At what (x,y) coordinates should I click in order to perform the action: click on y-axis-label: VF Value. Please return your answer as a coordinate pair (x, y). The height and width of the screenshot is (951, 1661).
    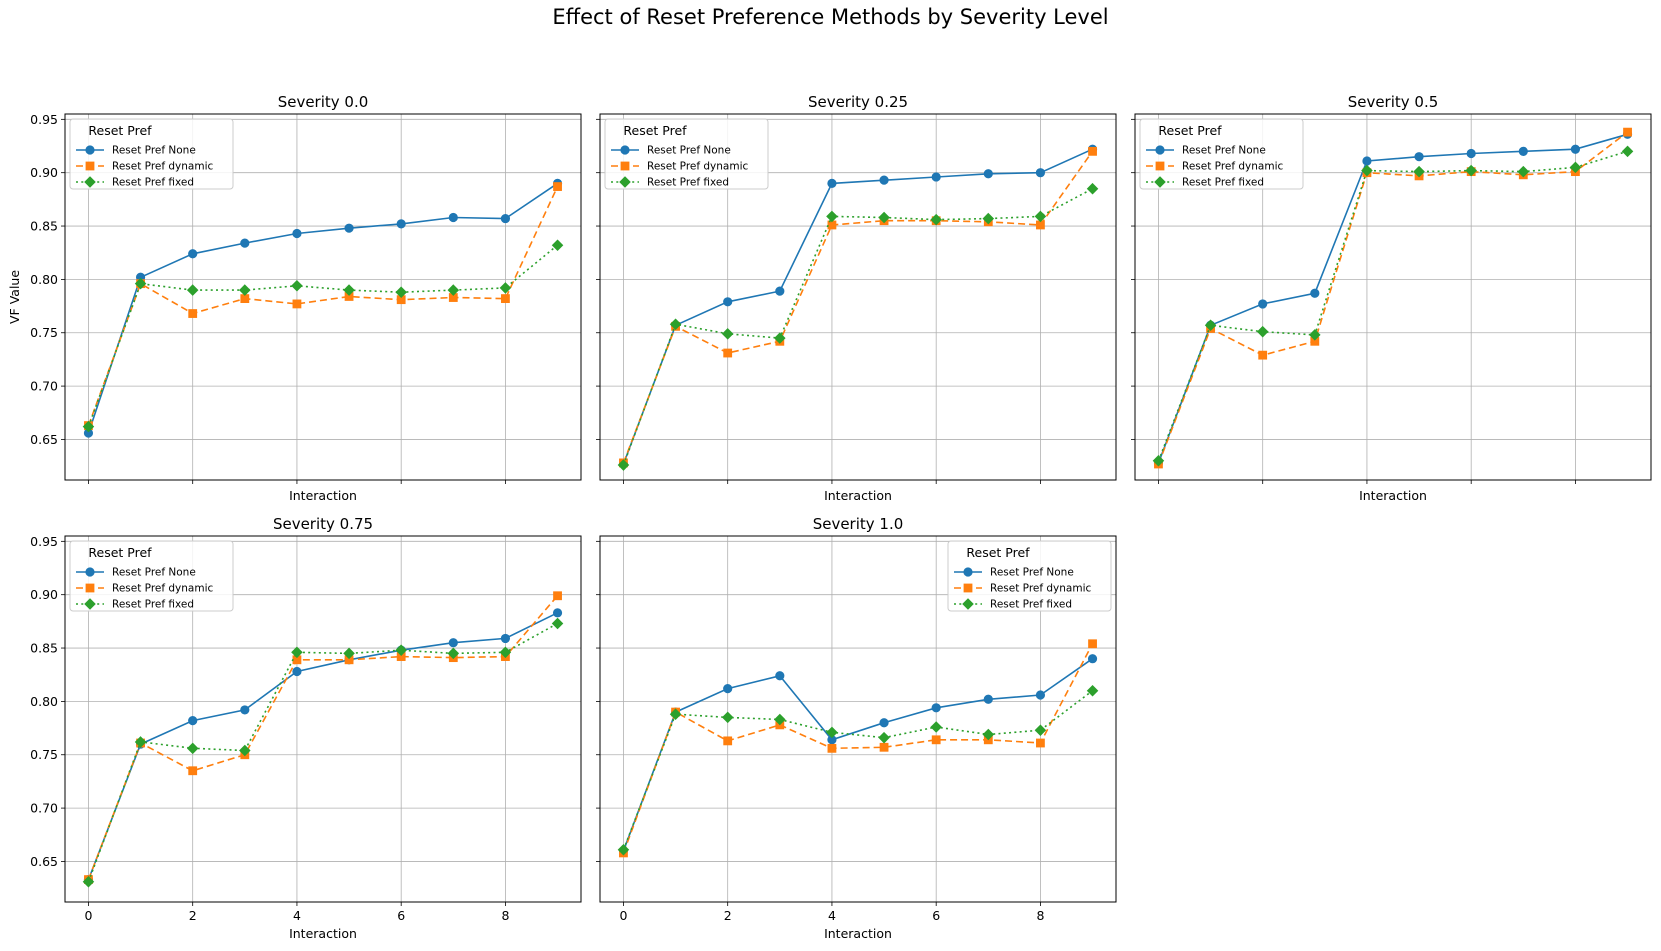
    Looking at the image, I should click on (14, 297).